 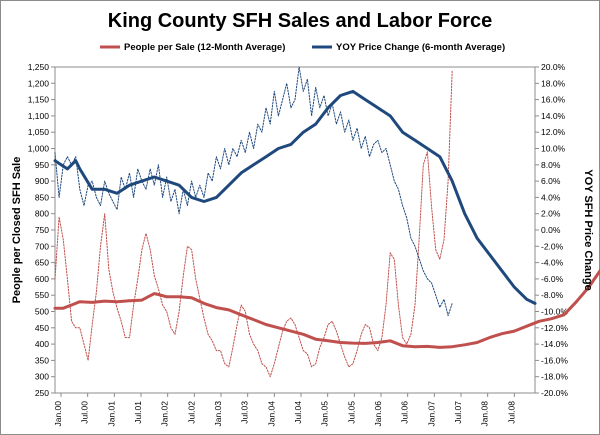 I want to click on x-tick-label: Jan.03, so click(x=218, y=414).